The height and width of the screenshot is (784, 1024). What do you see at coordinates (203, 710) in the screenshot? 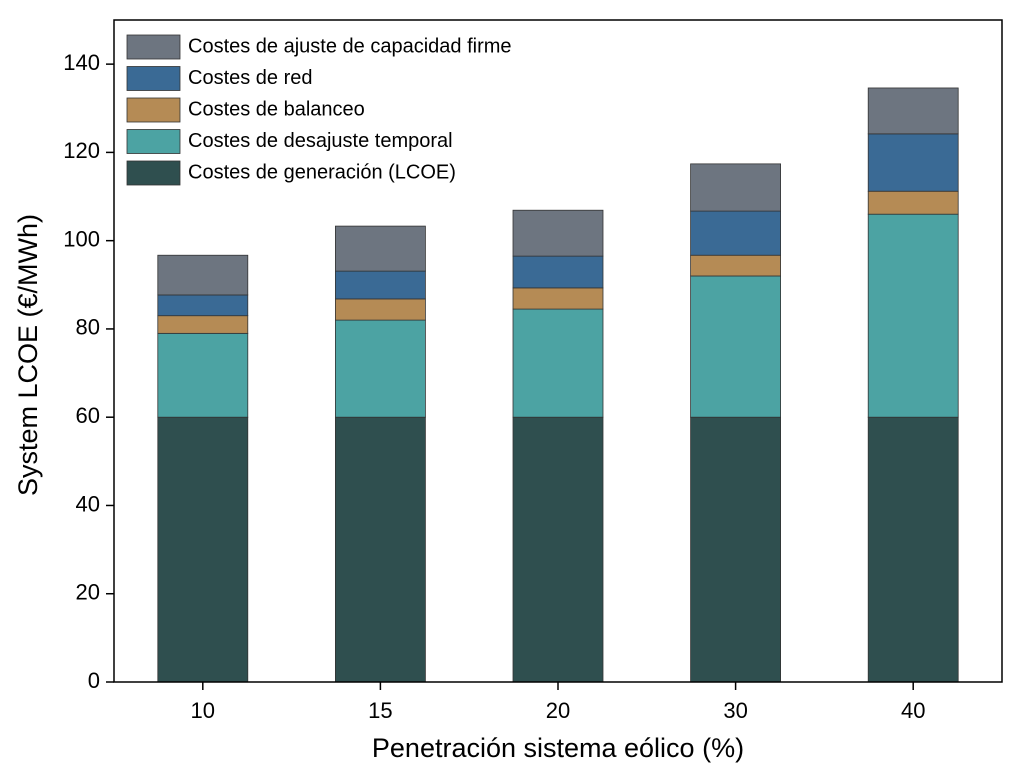
I see `x-tick-label: 10` at bounding box center [203, 710].